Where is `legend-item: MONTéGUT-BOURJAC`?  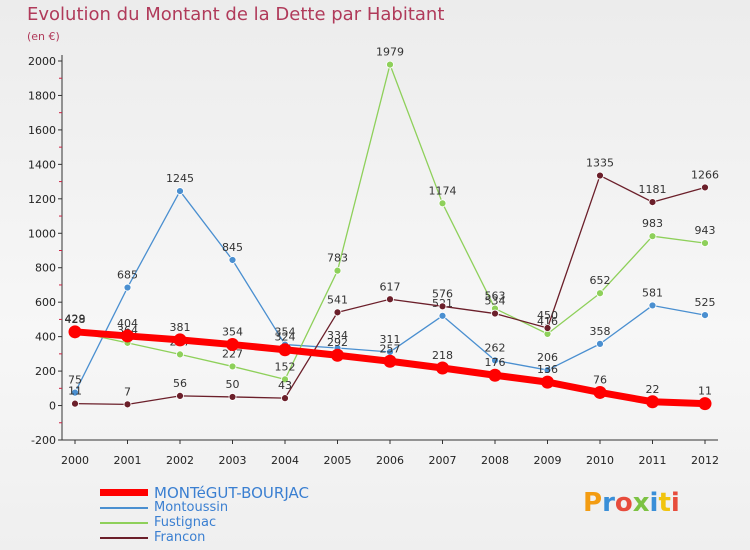 legend-item: MONTéGUT-BOURJAC is located at coordinates (204, 492).